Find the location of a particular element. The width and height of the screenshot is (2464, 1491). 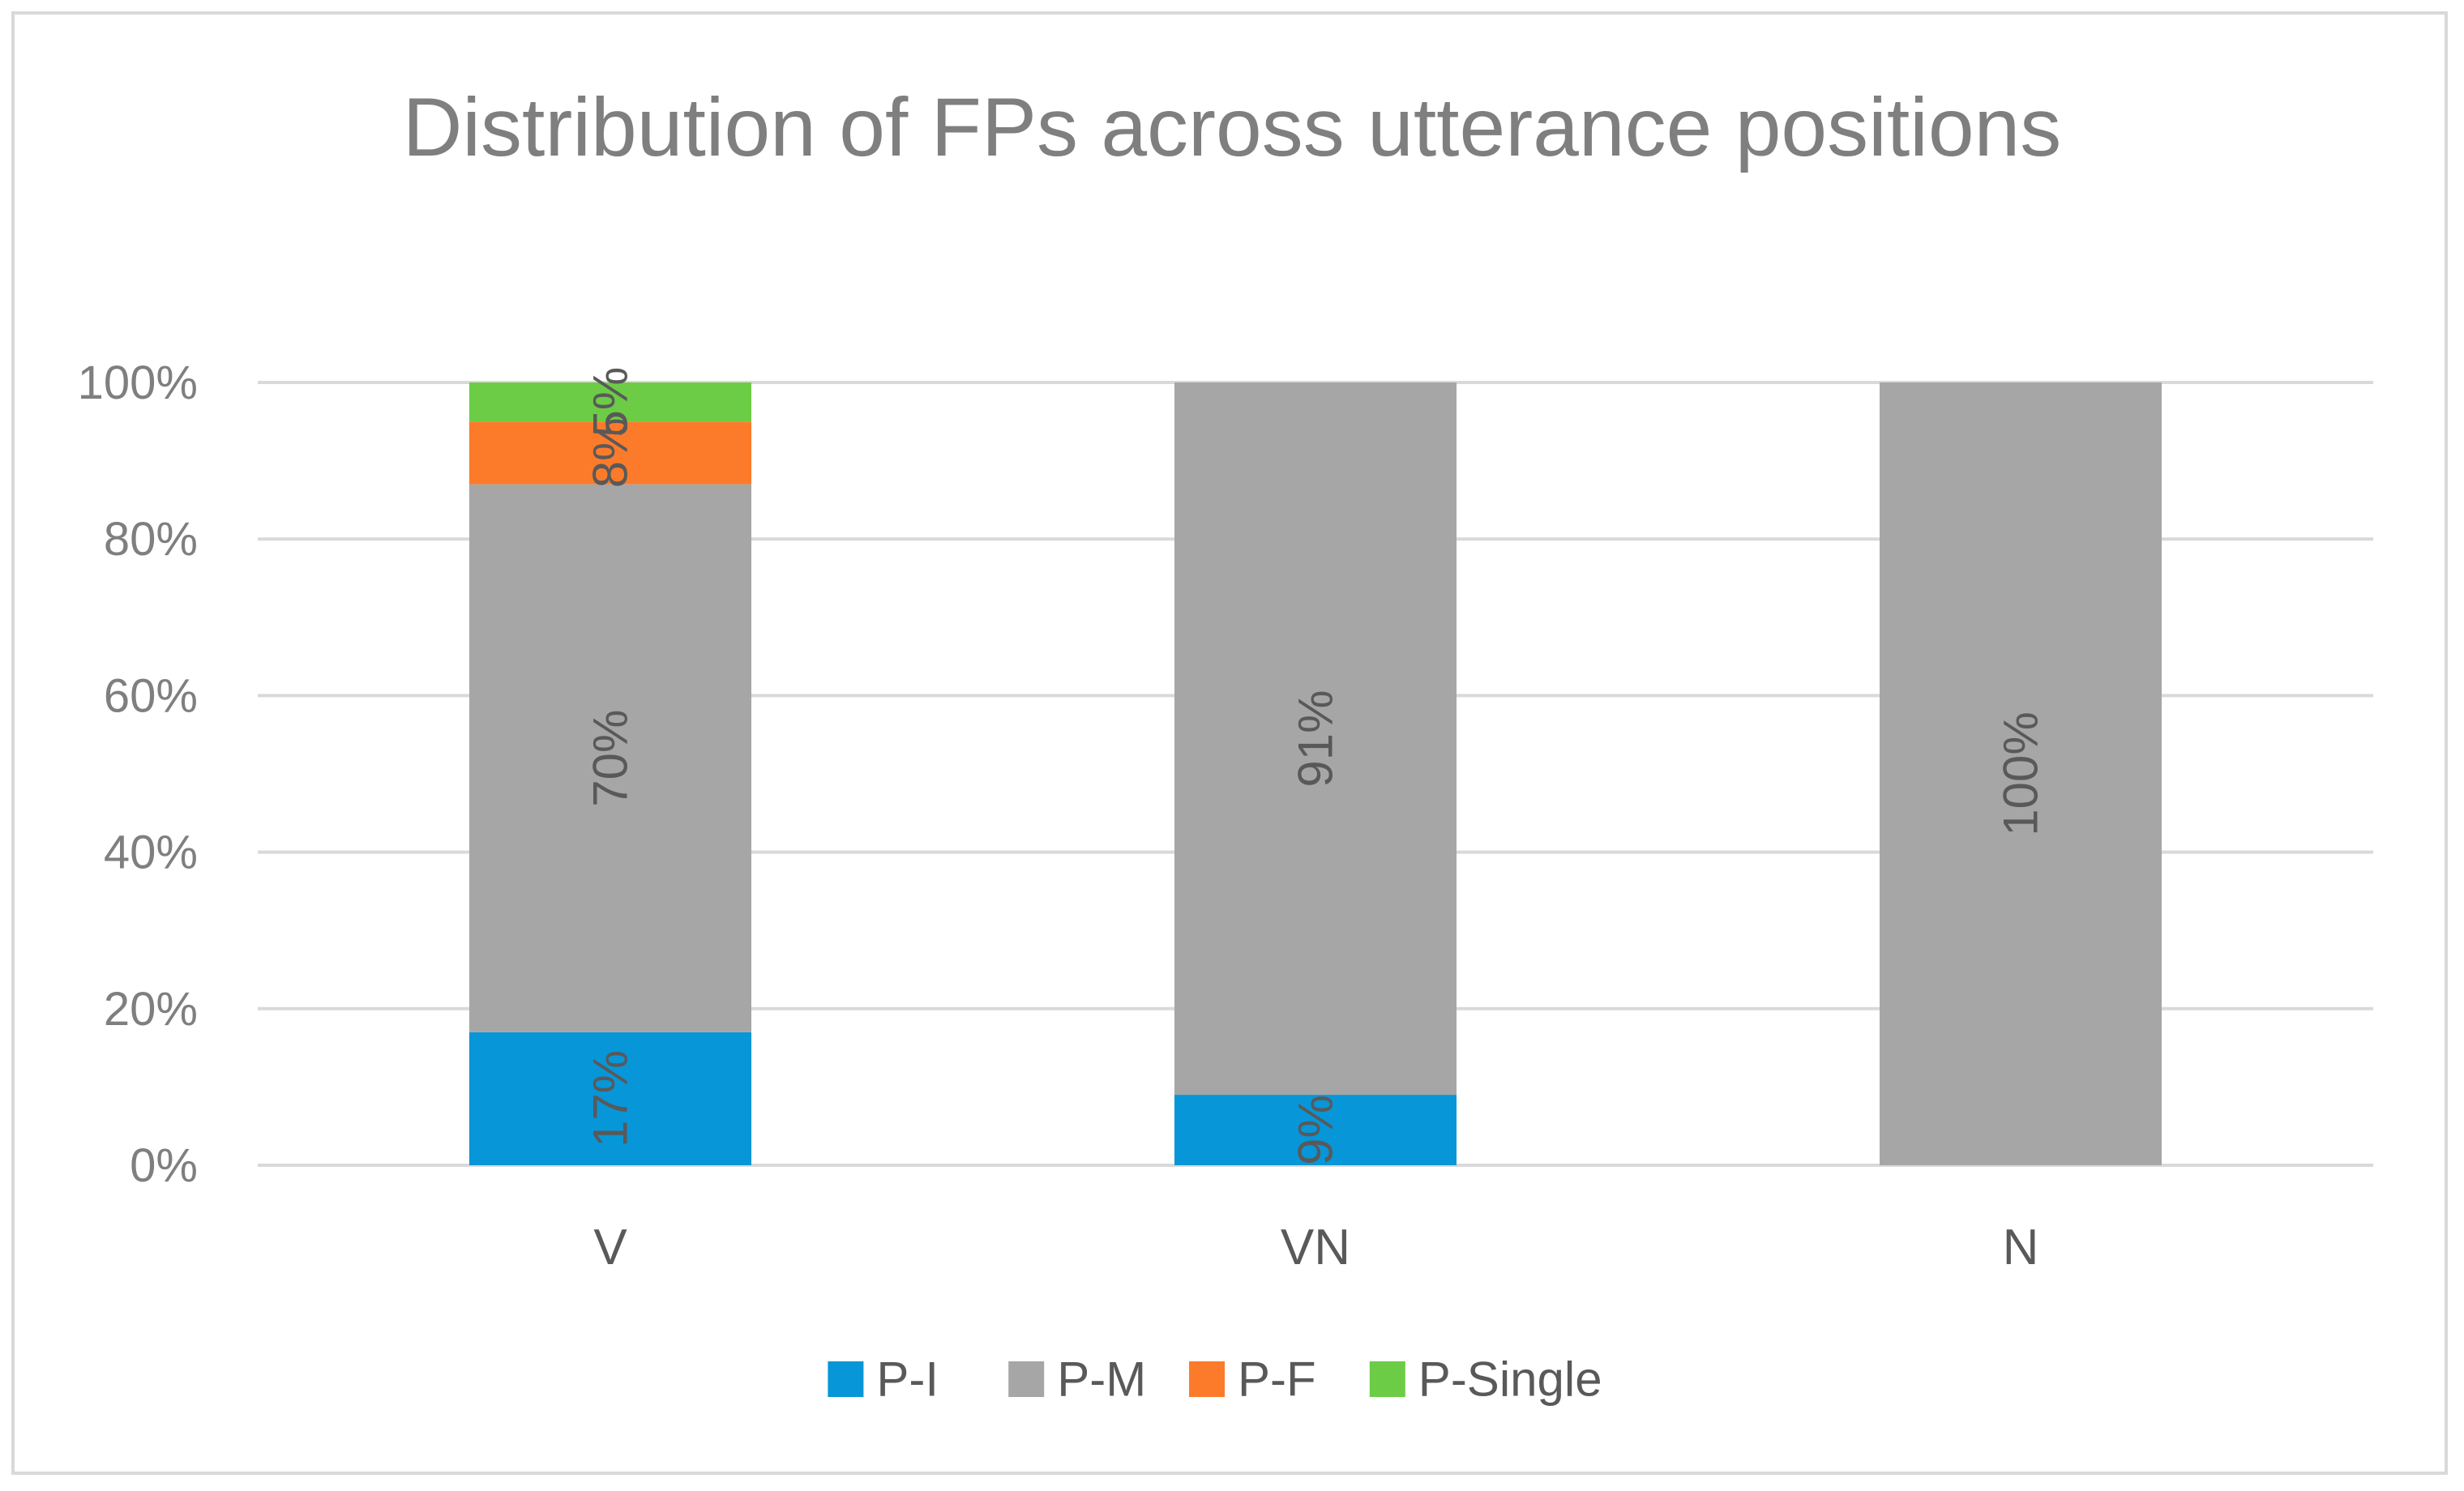

data-label: 9% is located at coordinates (1316, 1130).